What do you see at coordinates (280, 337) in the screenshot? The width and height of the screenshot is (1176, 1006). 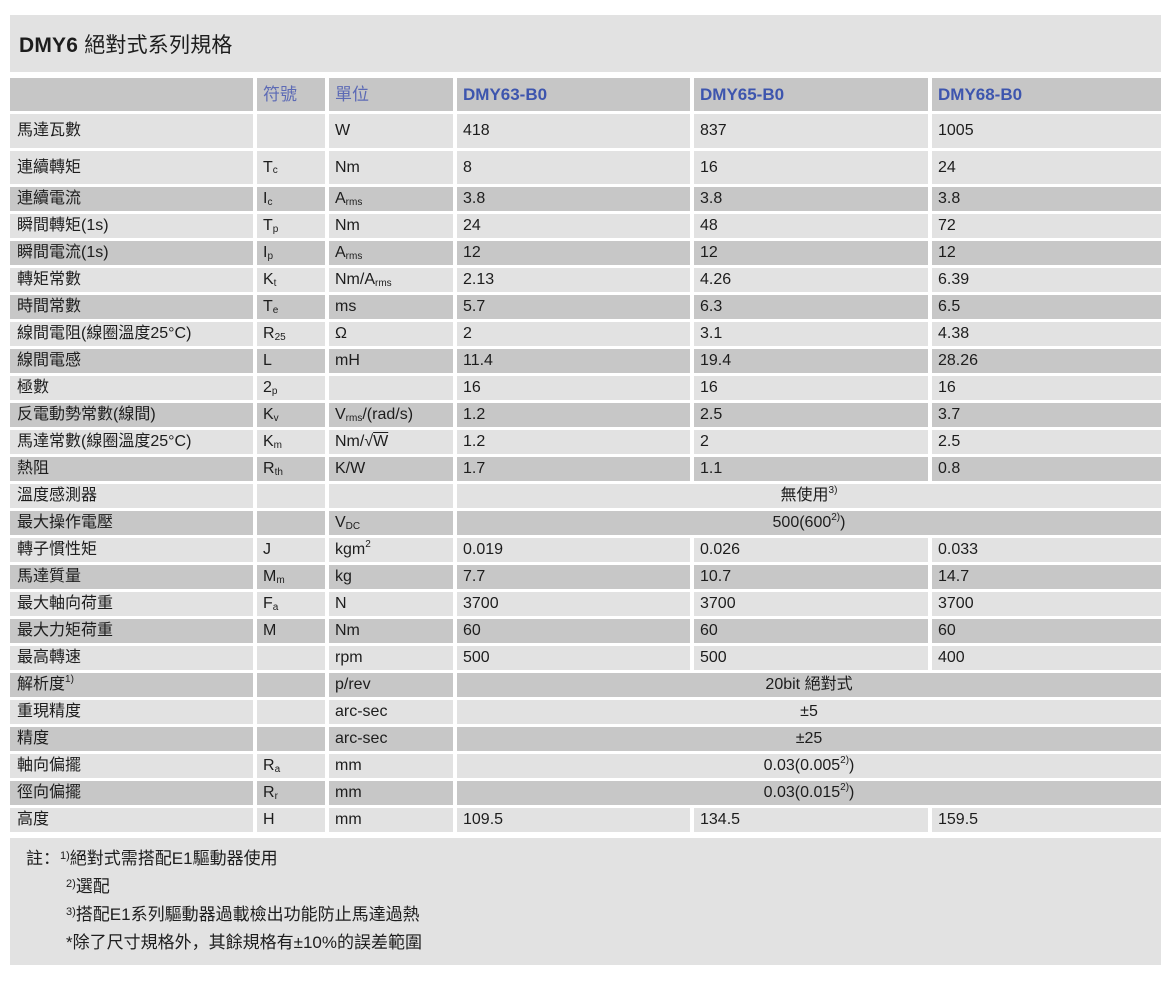 I see `text-fragment: 25` at bounding box center [280, 337].